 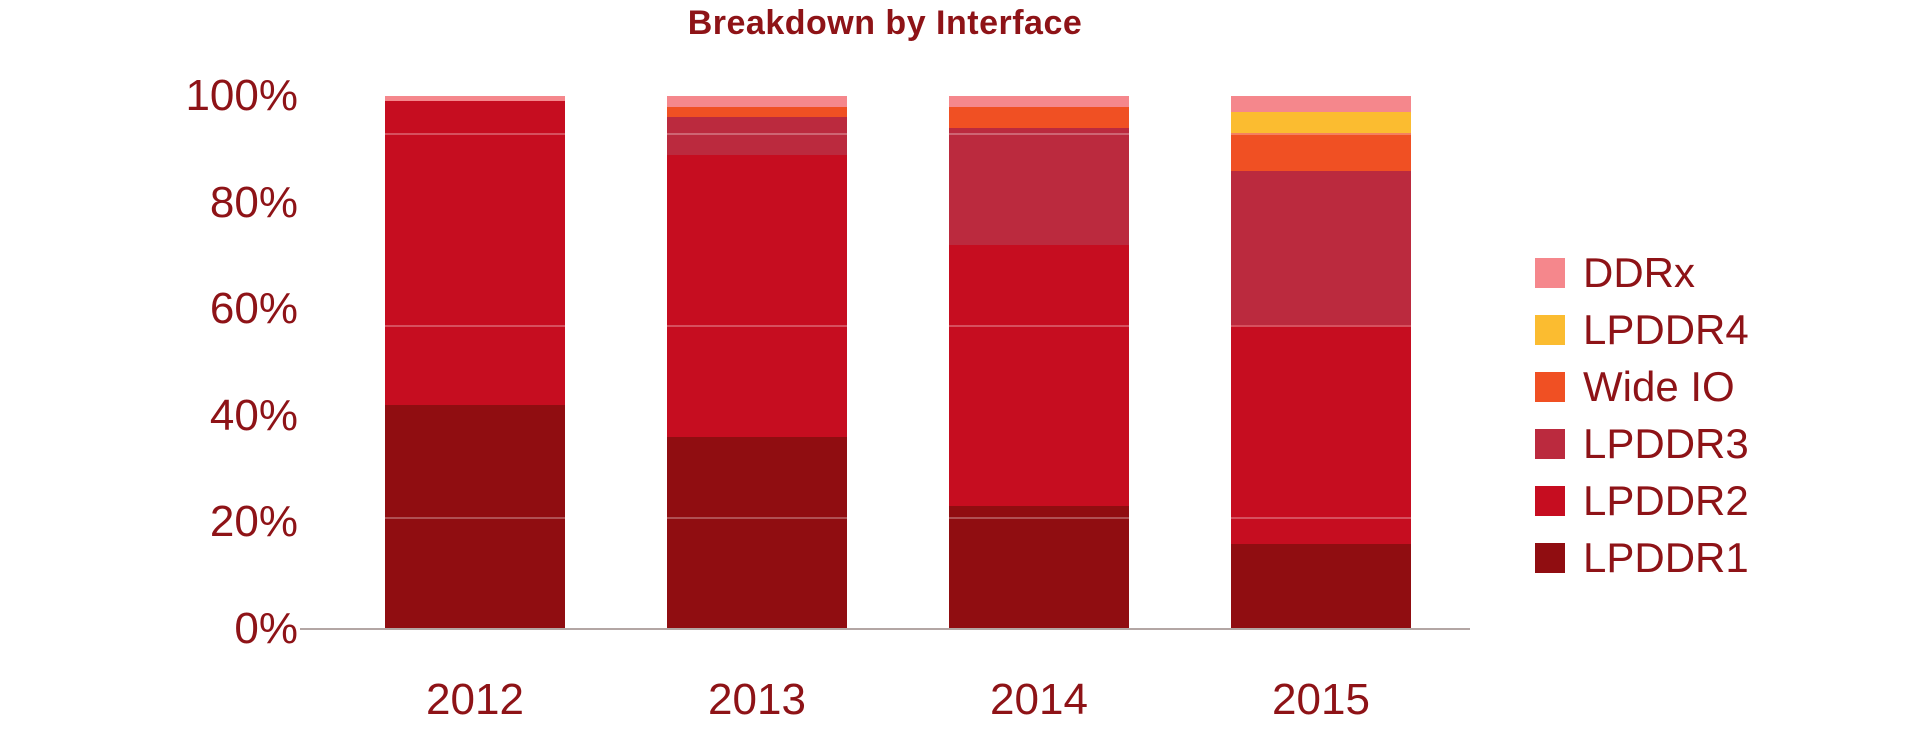 I want to click on x-tick-label-2015: 2015, so click(x=1321, y=699).